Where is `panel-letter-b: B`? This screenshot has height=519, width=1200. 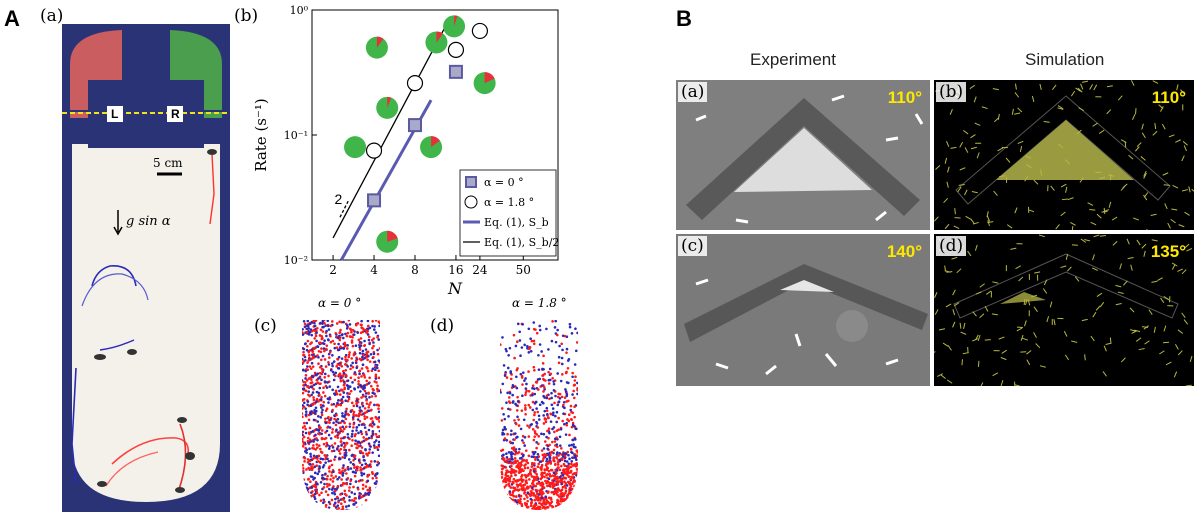 panel-letter-b: B is located at coordinates (684, 18).